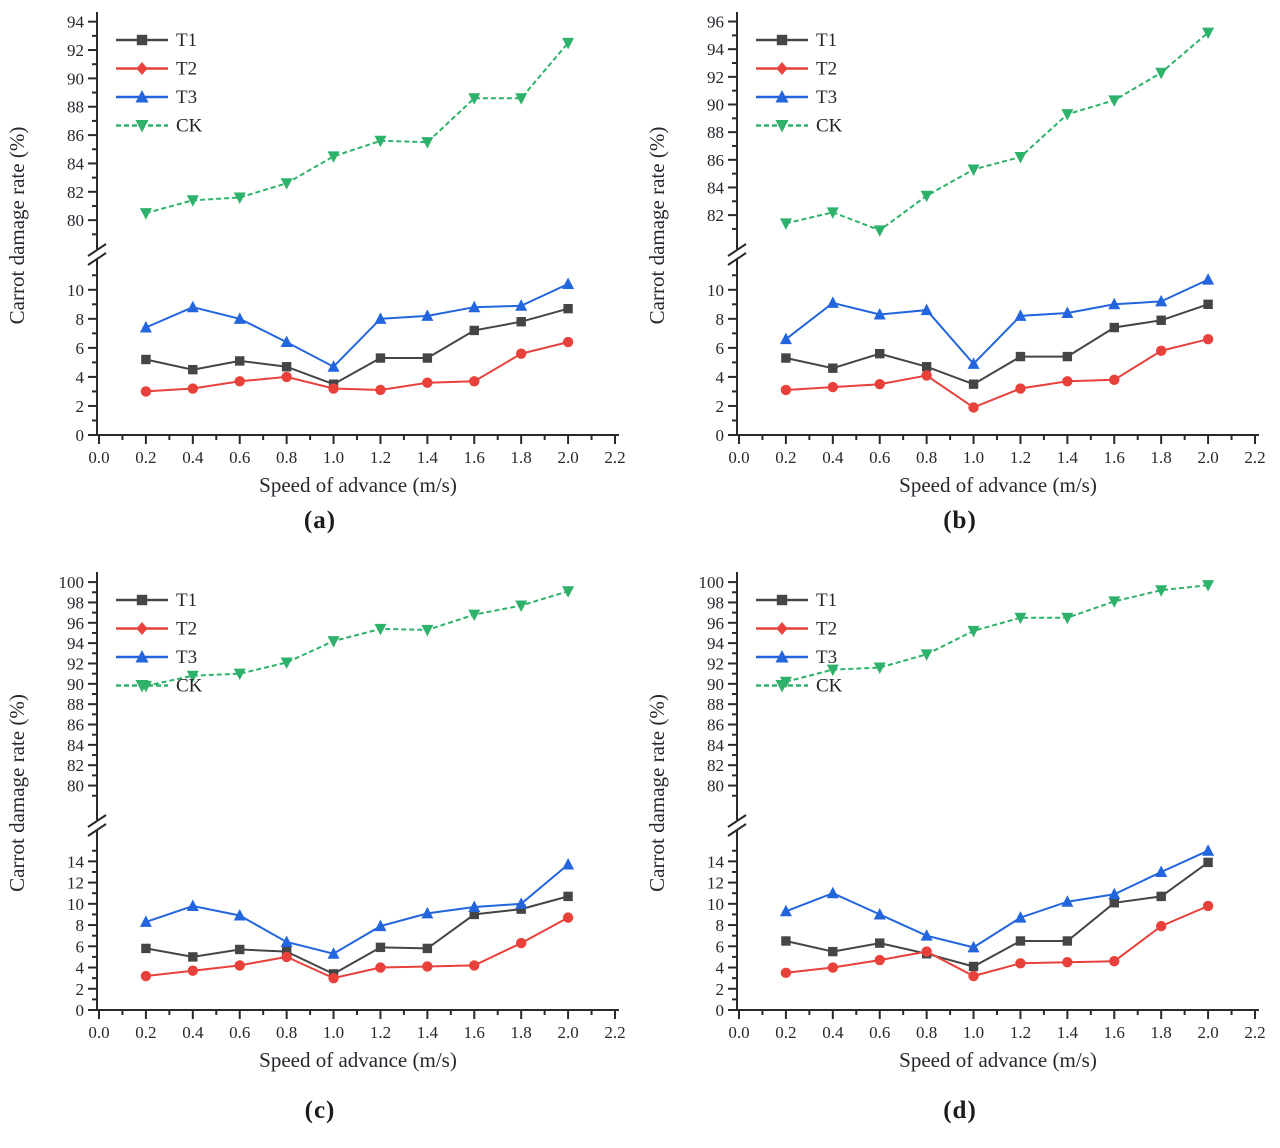 The image size is (1280, 1148). Describe the element at coordinates (720, 946) in the screenshot. I see `svg-text: 6` at that location.